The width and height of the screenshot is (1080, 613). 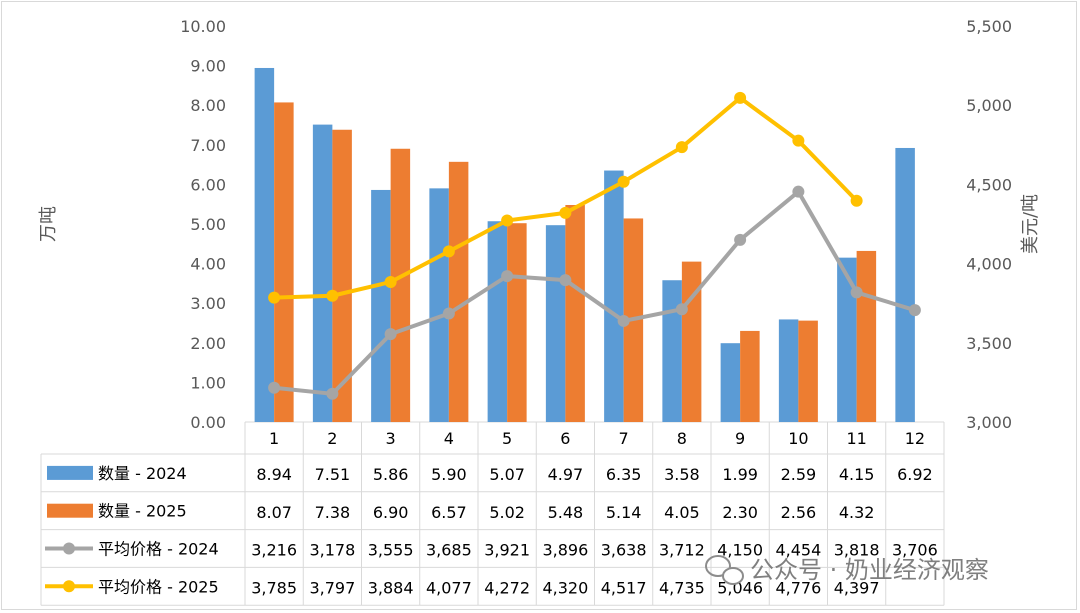 I want to click on table-cell: 4,320, so click(x=565, y=587).